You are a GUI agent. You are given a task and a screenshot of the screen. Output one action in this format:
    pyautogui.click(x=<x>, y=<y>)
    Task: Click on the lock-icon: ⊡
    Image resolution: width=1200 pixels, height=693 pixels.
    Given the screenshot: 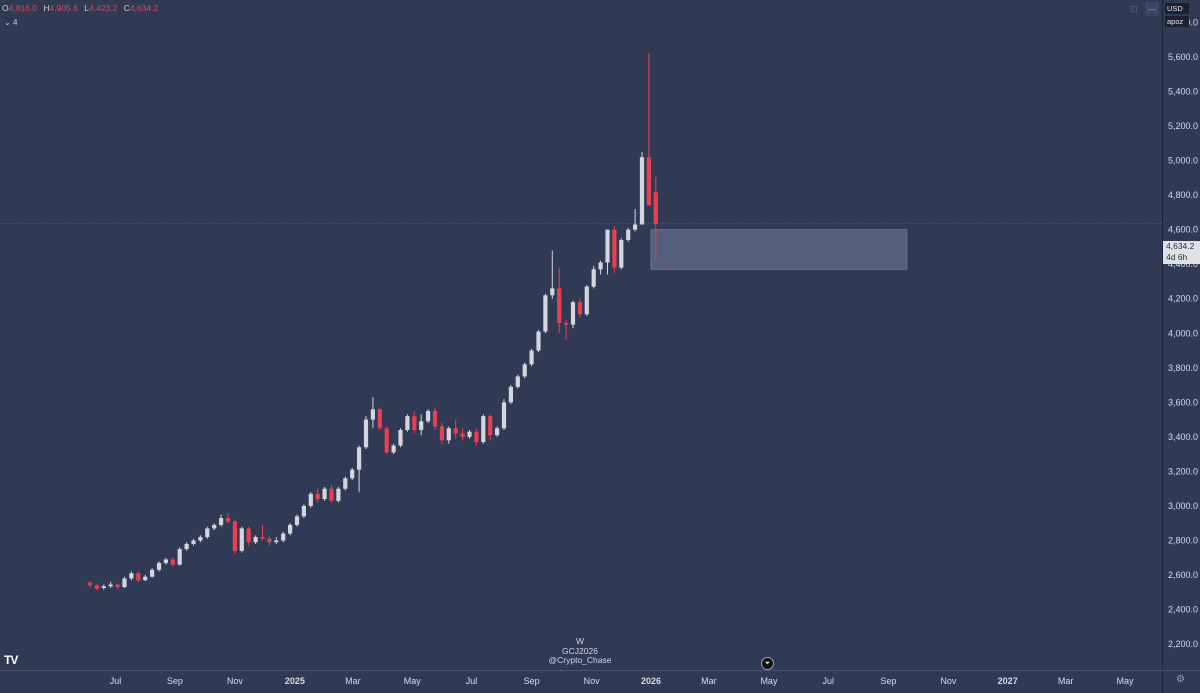 What is the action you would take?
    pyautogui.click(x=1134, y=9)
    